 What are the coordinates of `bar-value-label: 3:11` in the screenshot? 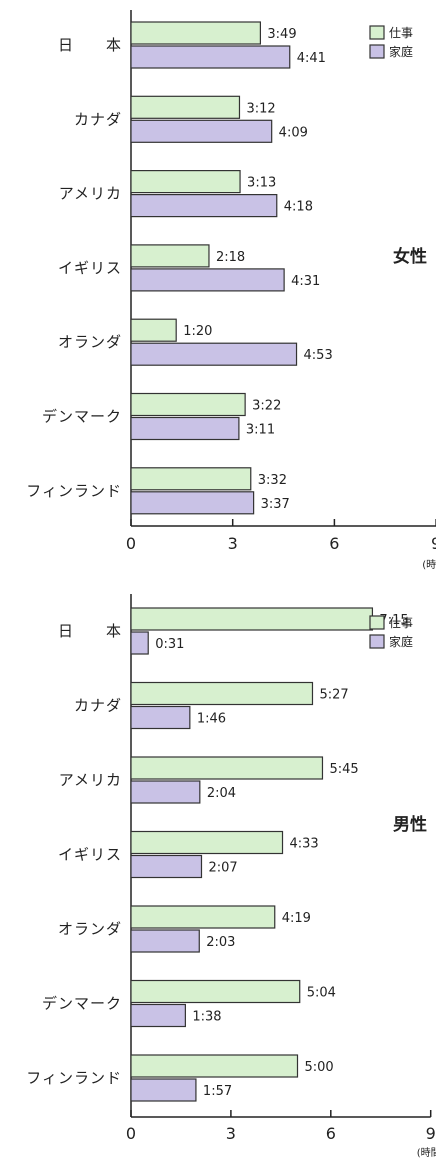 It's located at (260, 430).